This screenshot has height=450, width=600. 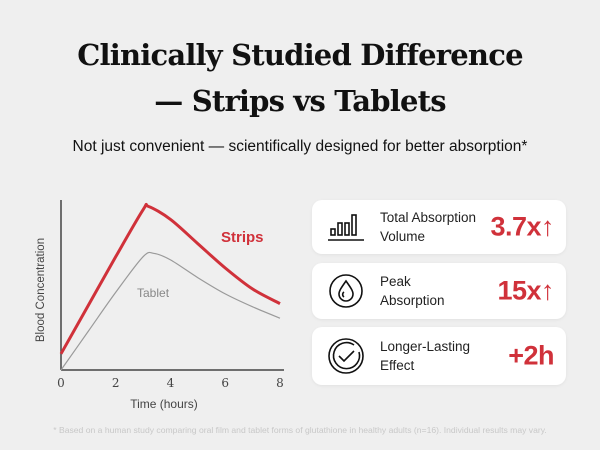 What do you see at coordinates (300, 101) in the screenshot?
I see `title-line-2: — Strips vs Tablets` at bounding box center [300, 101].